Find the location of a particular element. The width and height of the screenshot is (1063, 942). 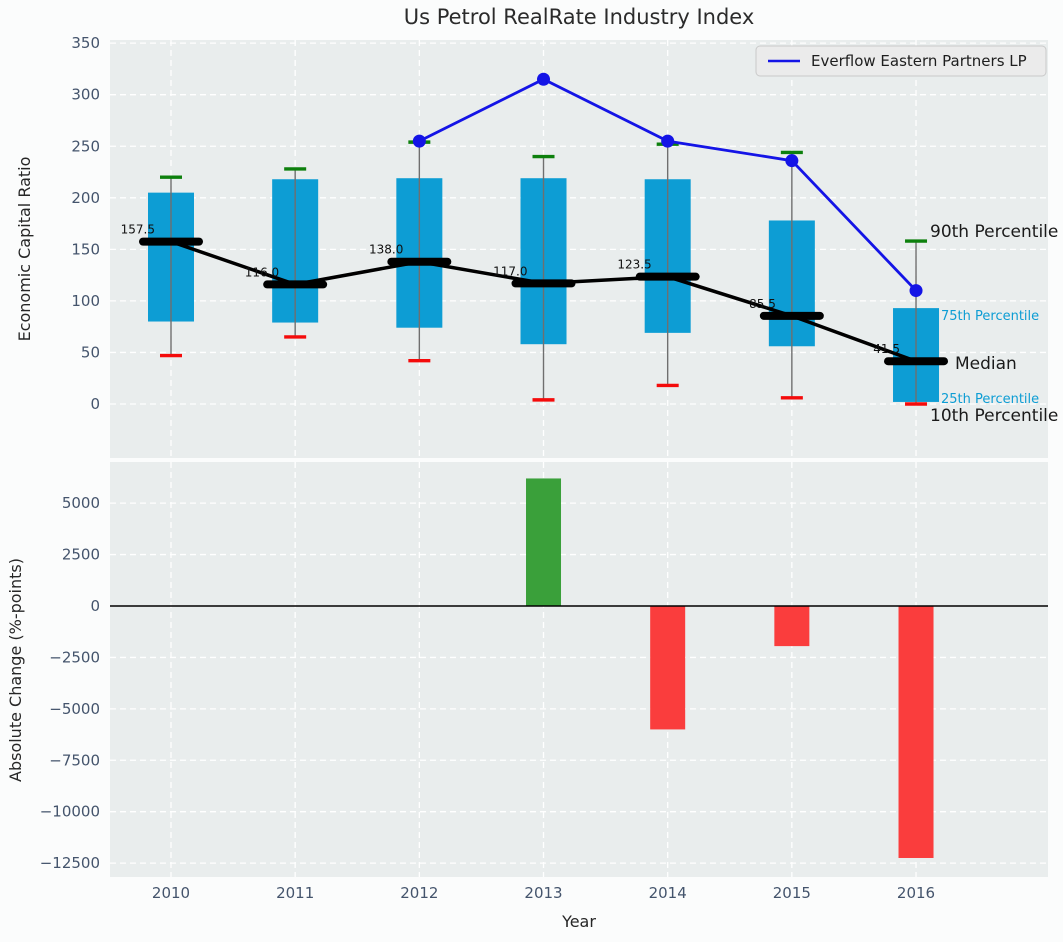

legend-frame is located at coordinates (901, 61).